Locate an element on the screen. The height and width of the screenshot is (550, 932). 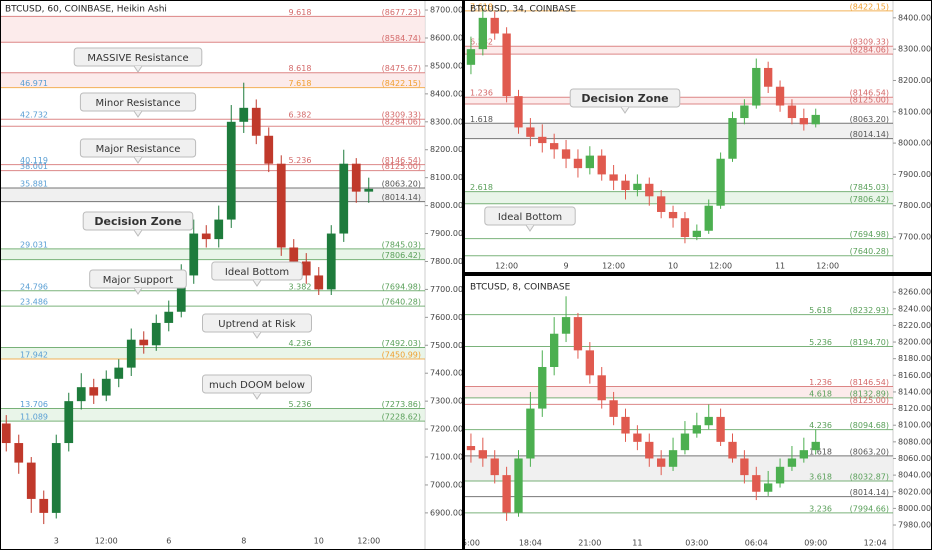
level-price-label: (8146.54) is located at coordinates (869, 382).